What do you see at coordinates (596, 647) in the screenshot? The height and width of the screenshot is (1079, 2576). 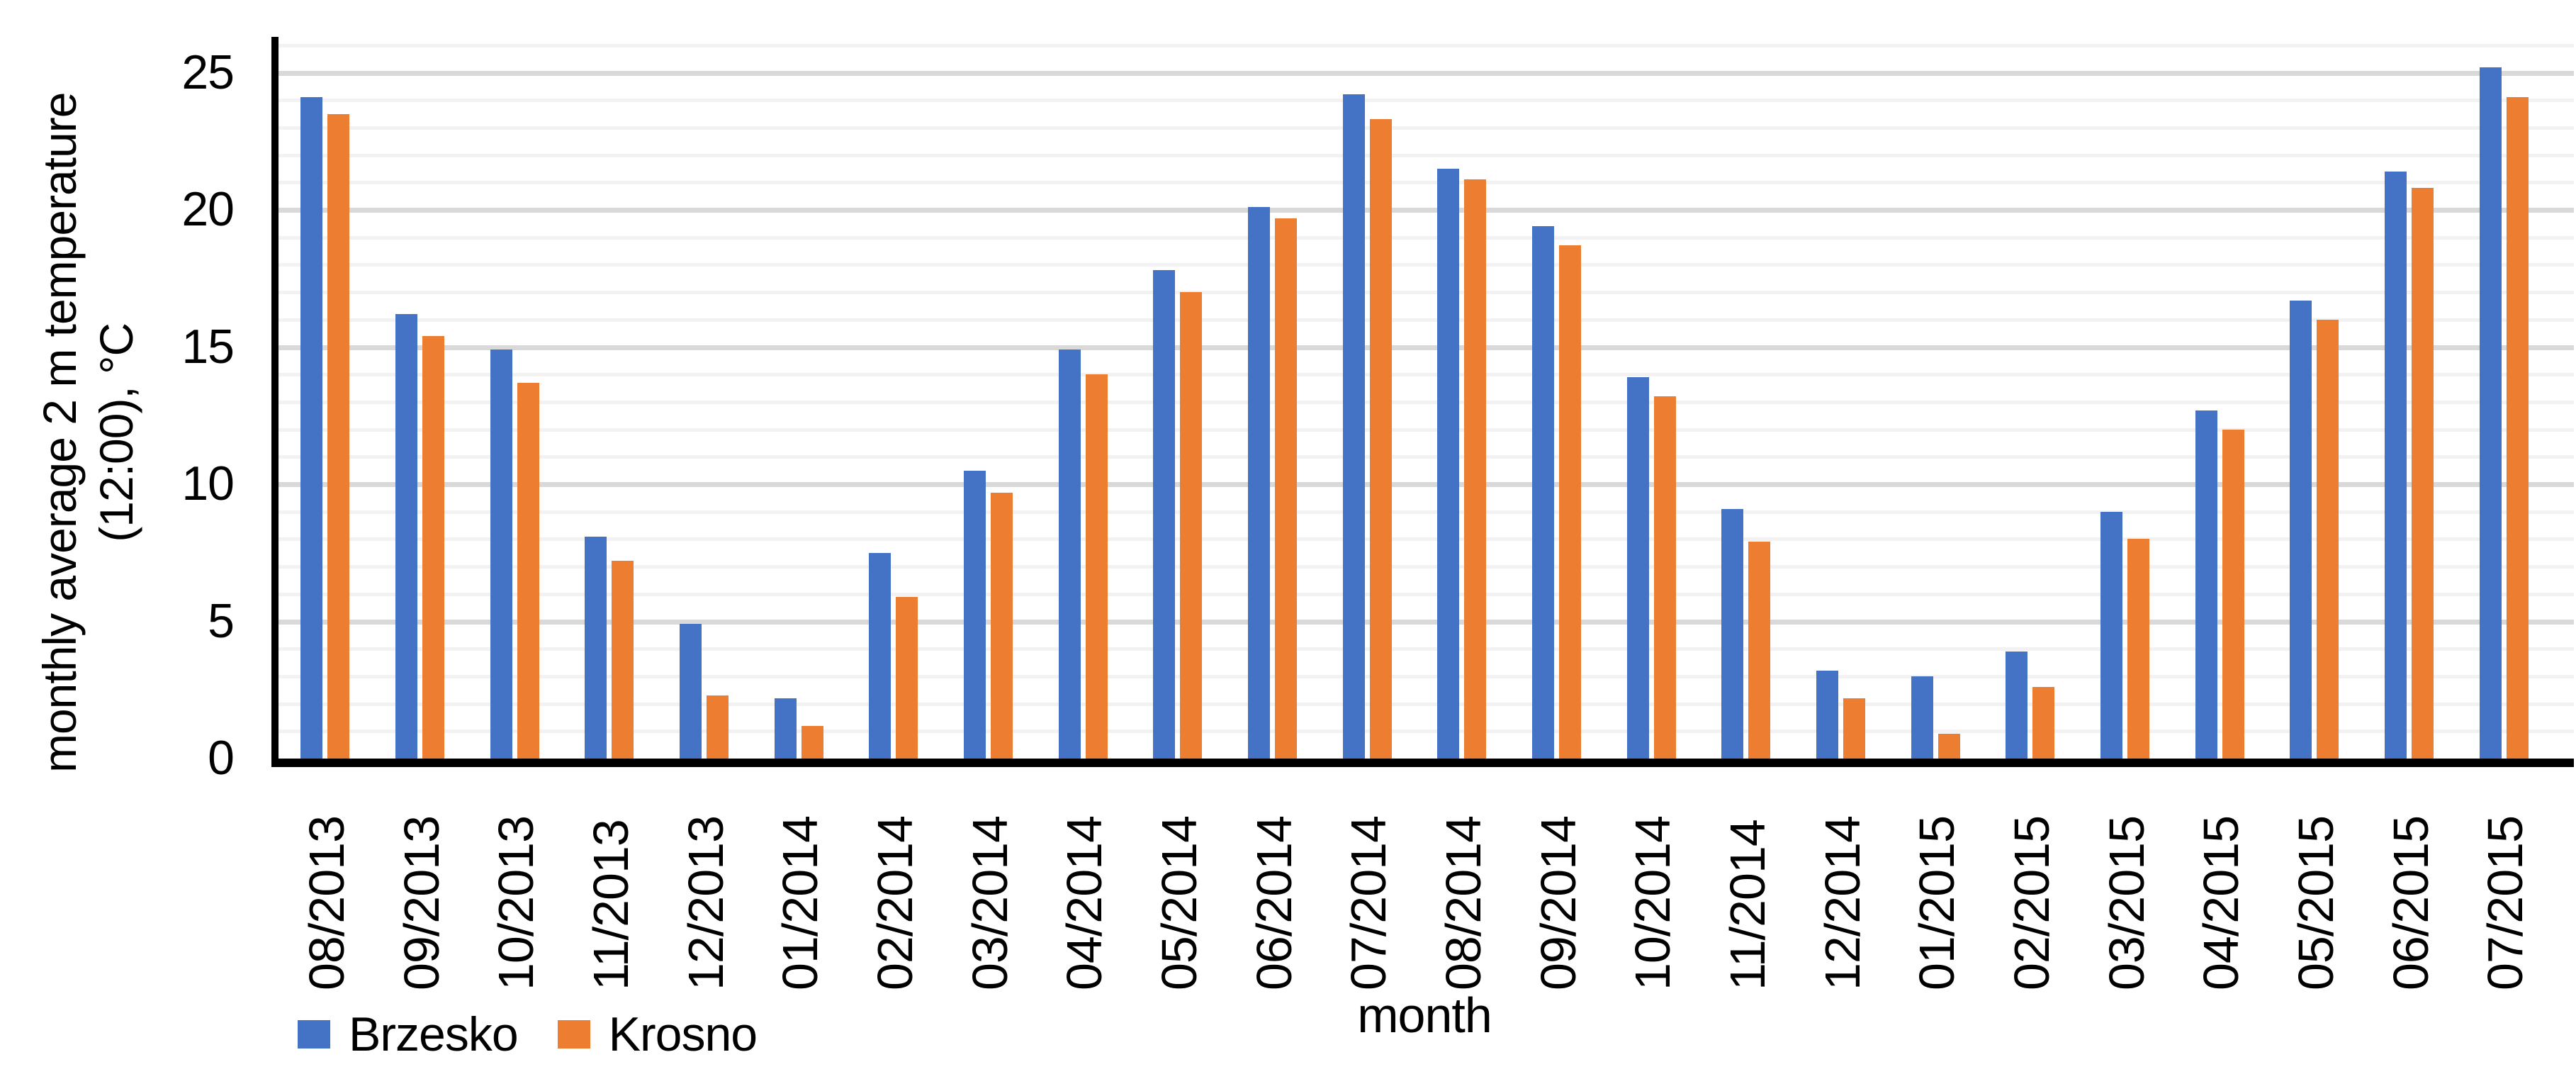 I see `bar-brzesko-11-2013` at bounding box center [596, 647].